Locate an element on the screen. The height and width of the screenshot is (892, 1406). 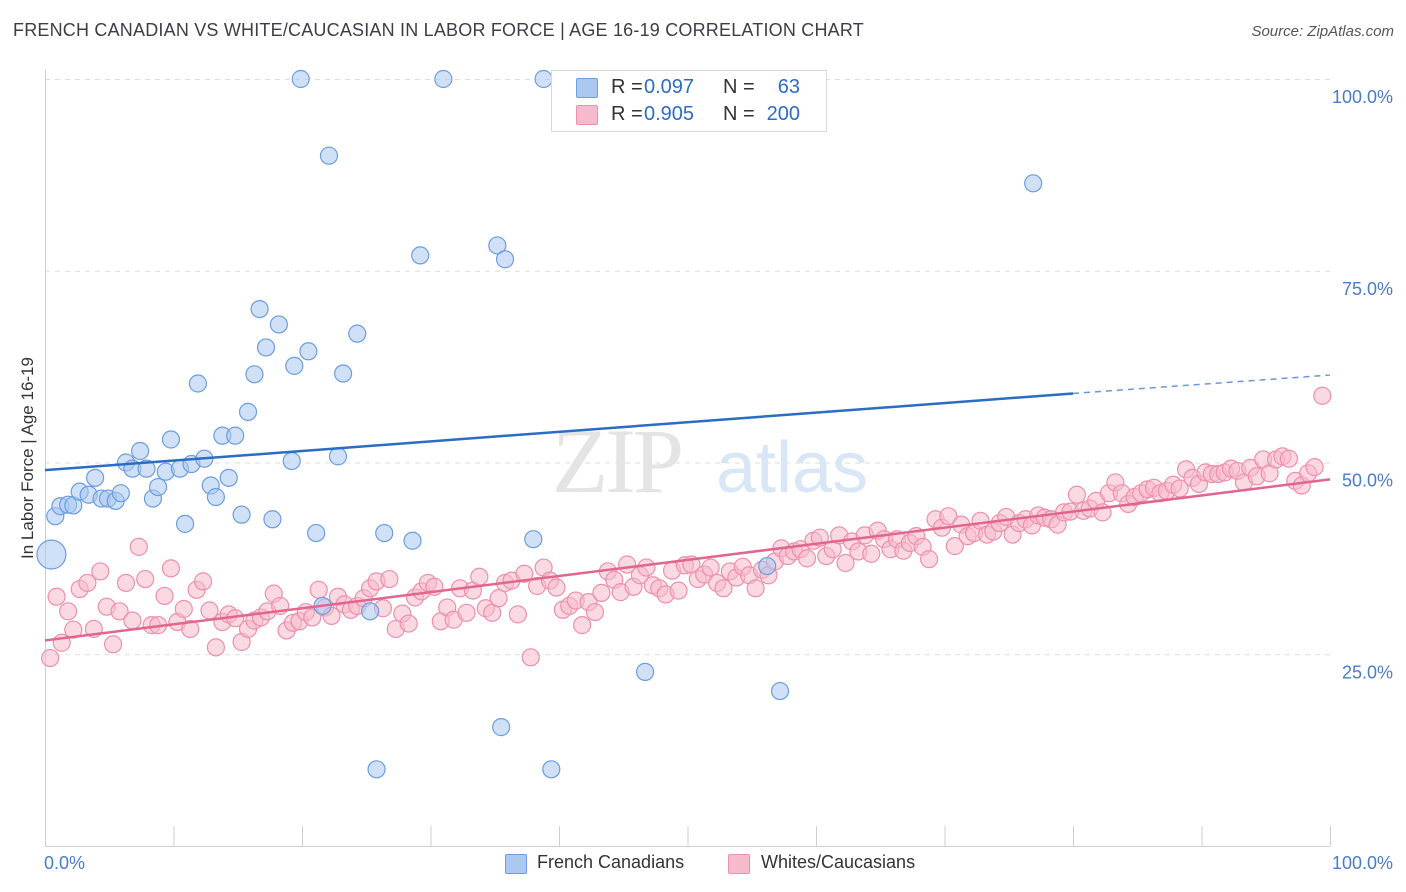
swatch-pink is located at coordinates (587, 115).